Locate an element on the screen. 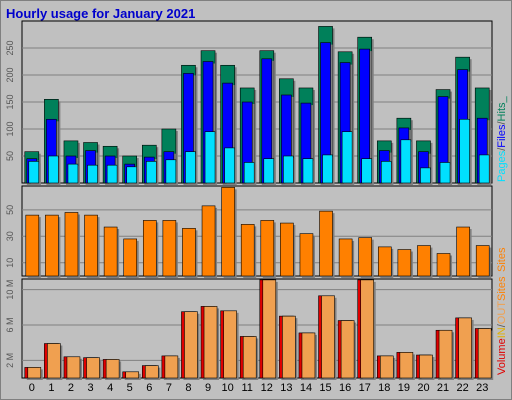  side-legend-item: Files is located at coordinates (502, 136).